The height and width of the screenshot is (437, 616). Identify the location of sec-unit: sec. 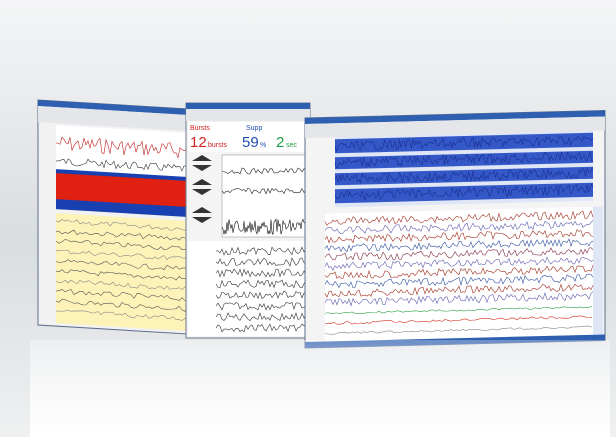
(291, 145).